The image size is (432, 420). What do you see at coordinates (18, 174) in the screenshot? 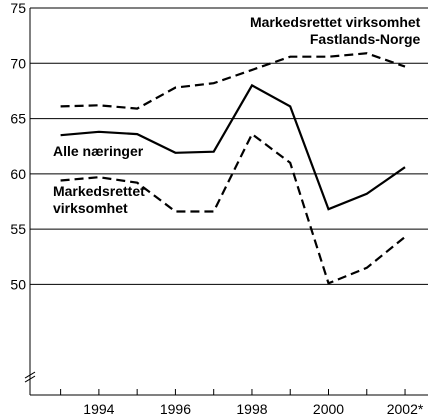
I see `y-tick-label: 60` at bounding box center [18, 174].